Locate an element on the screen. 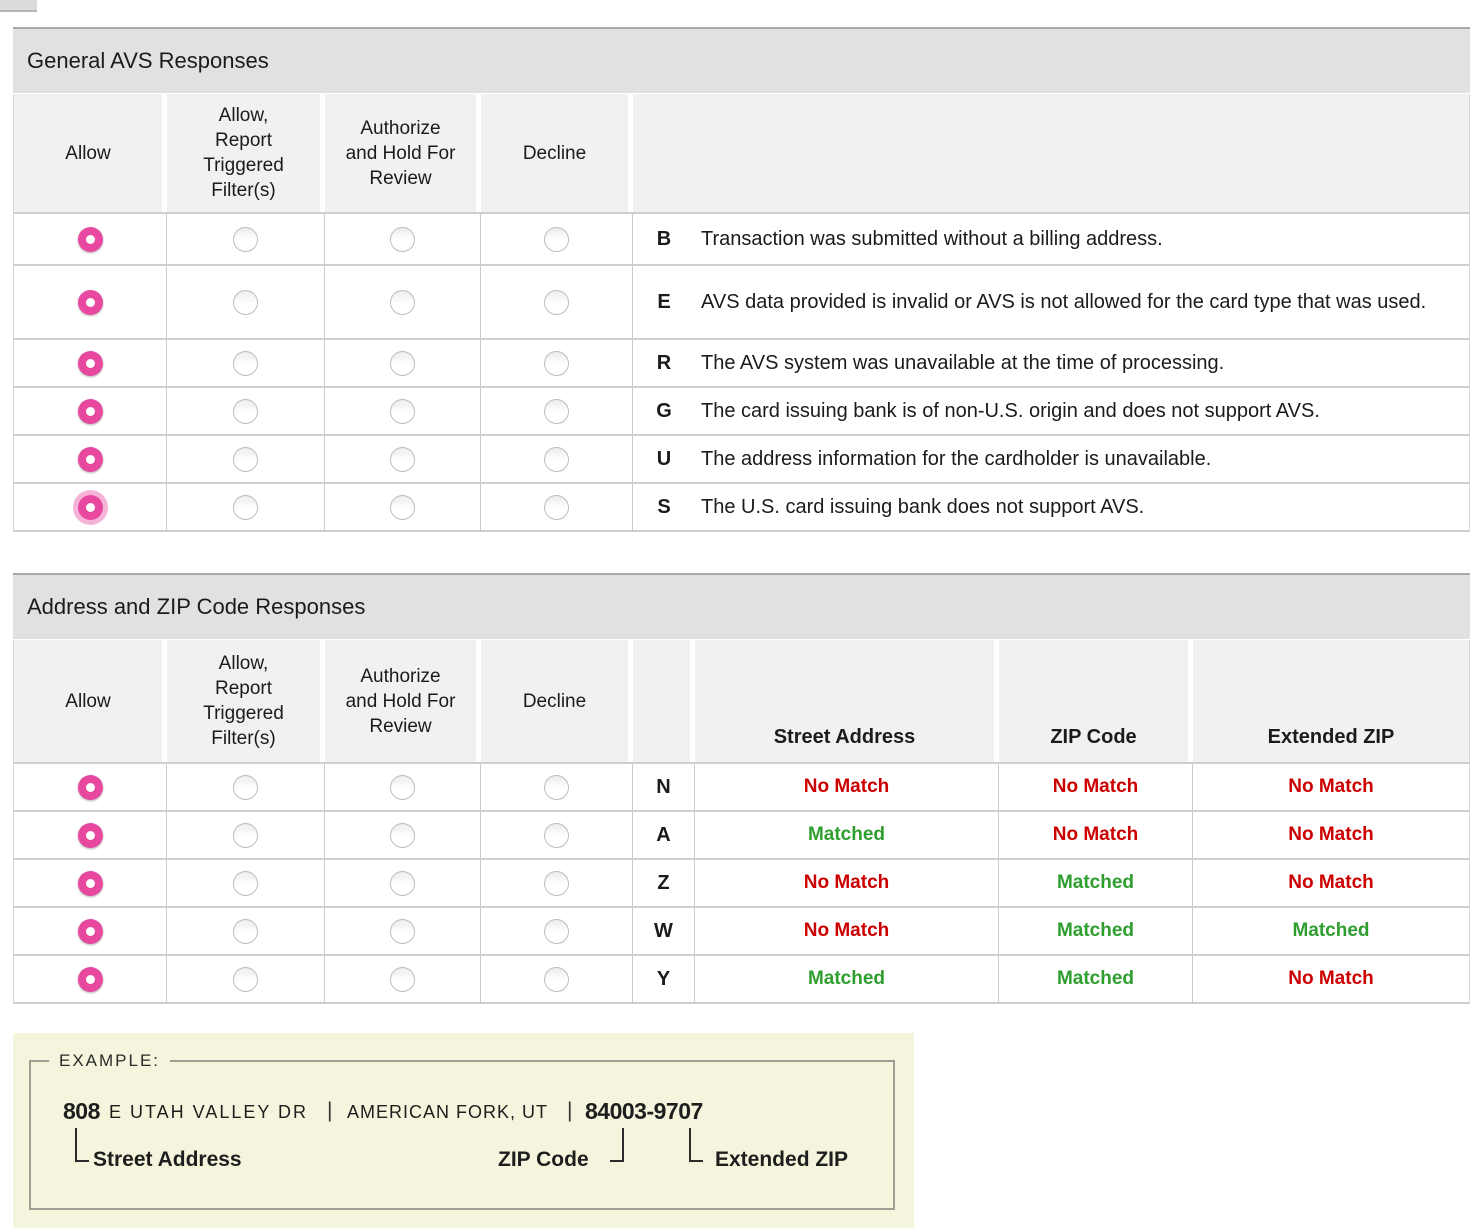 The width and height of the screenshot is (1482, 1230). radio-authorize-hold-E is located at coordinates (402, 302).